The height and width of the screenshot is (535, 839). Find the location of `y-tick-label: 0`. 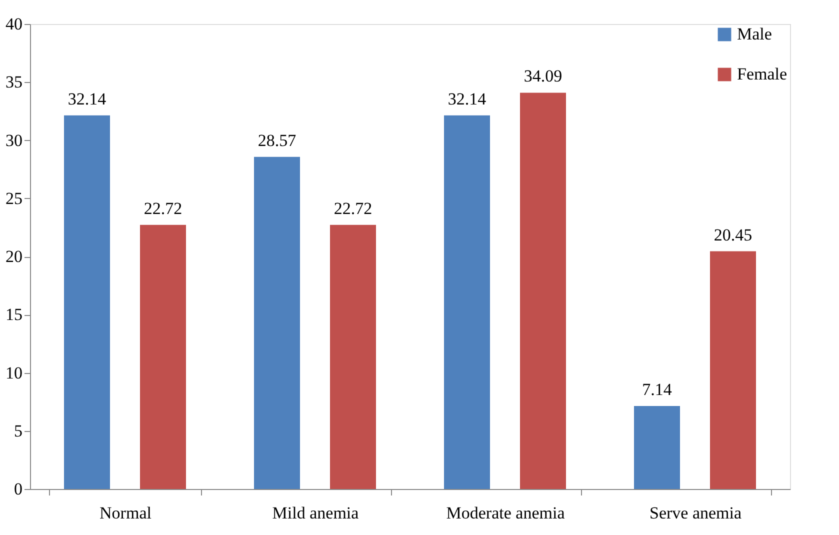

y-tick-label: 0 is located at coordinates (18, 489).